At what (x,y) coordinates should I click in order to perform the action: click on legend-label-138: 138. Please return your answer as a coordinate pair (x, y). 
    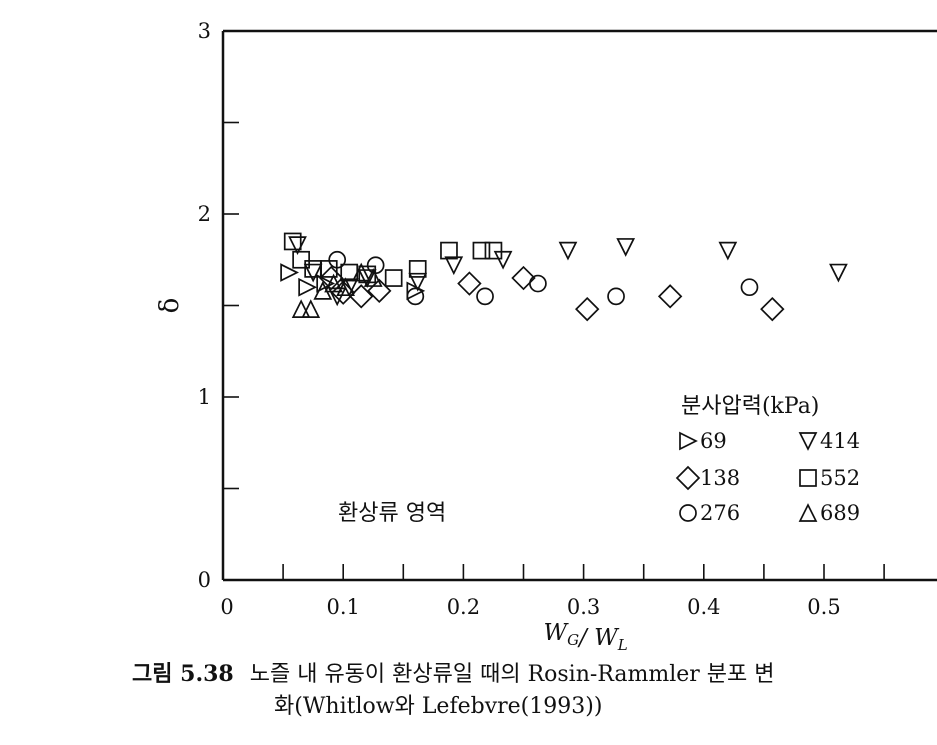
    Looking at the image, I should click on (720, 478).